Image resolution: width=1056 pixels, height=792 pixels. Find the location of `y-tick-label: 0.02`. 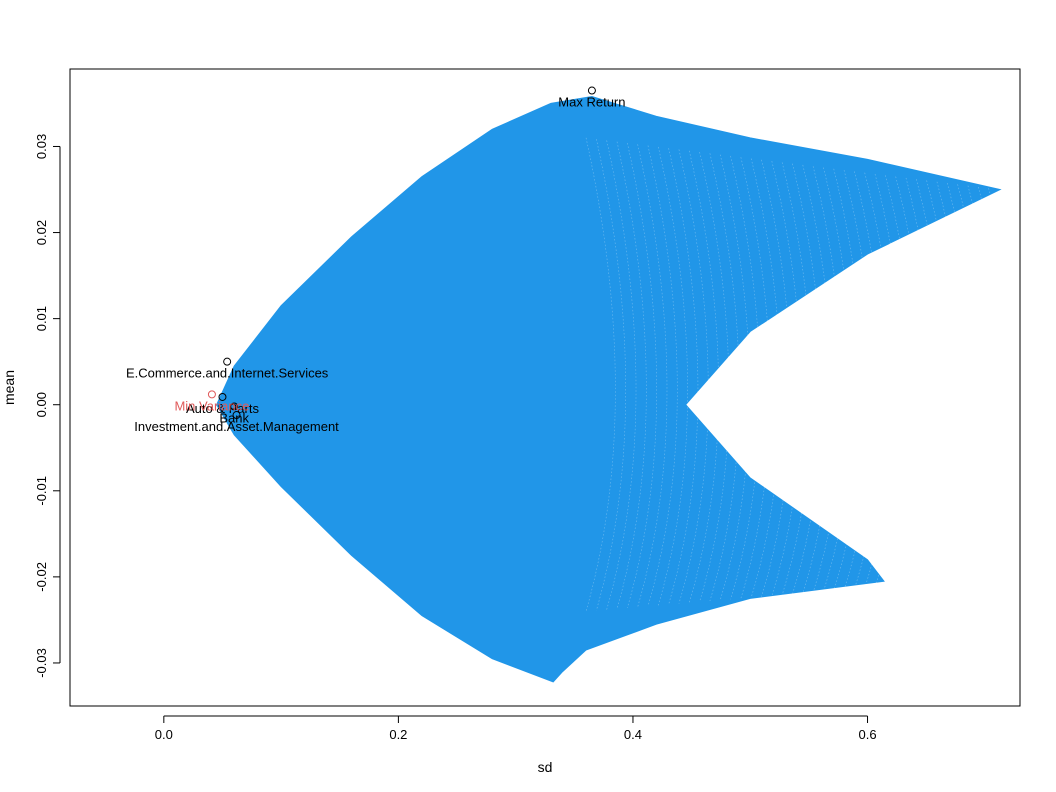

y-tick-label: 0.02 is located at coordinates (41, 232).